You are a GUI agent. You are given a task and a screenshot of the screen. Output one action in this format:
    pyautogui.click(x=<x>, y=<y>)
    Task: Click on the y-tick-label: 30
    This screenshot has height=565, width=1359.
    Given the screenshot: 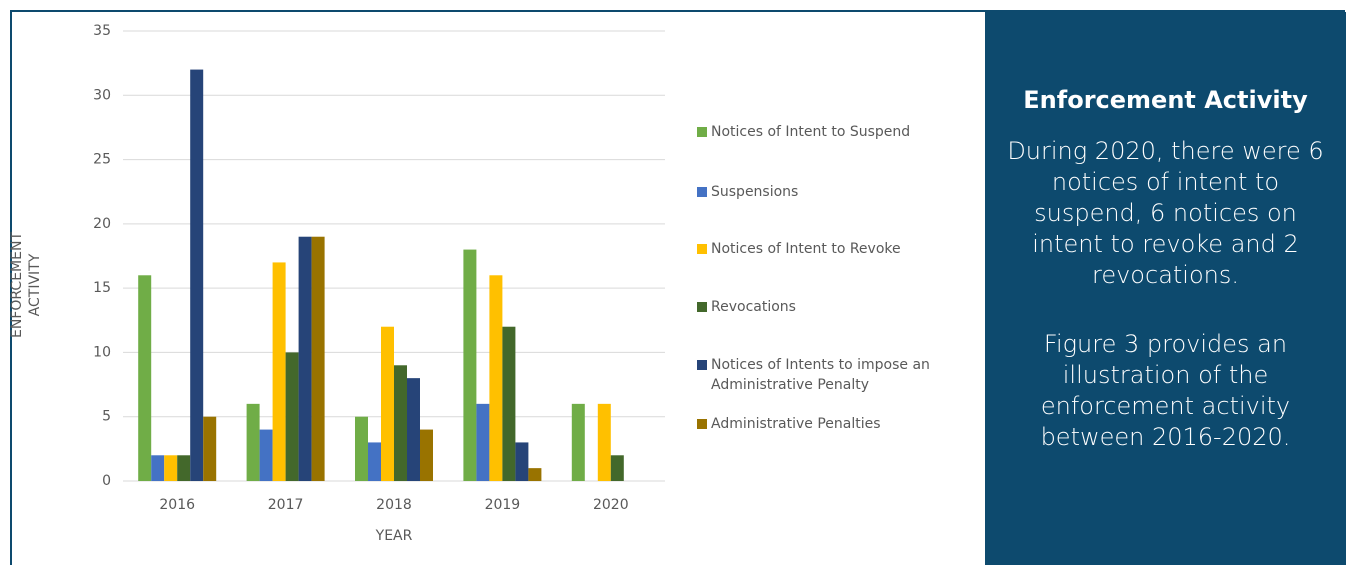 What is the action you would take?
    pyautogui.click(x=102, y=95)
    